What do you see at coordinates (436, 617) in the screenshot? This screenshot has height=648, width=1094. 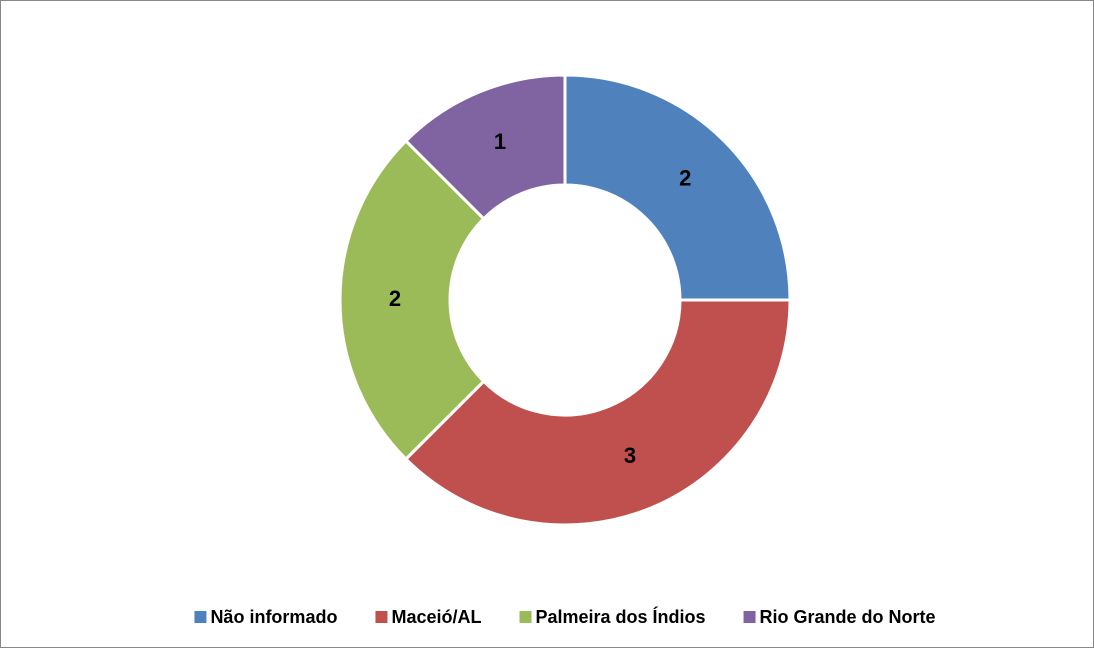 I see `legend-label: Maceió/AL` at bounding box center [436, 617].